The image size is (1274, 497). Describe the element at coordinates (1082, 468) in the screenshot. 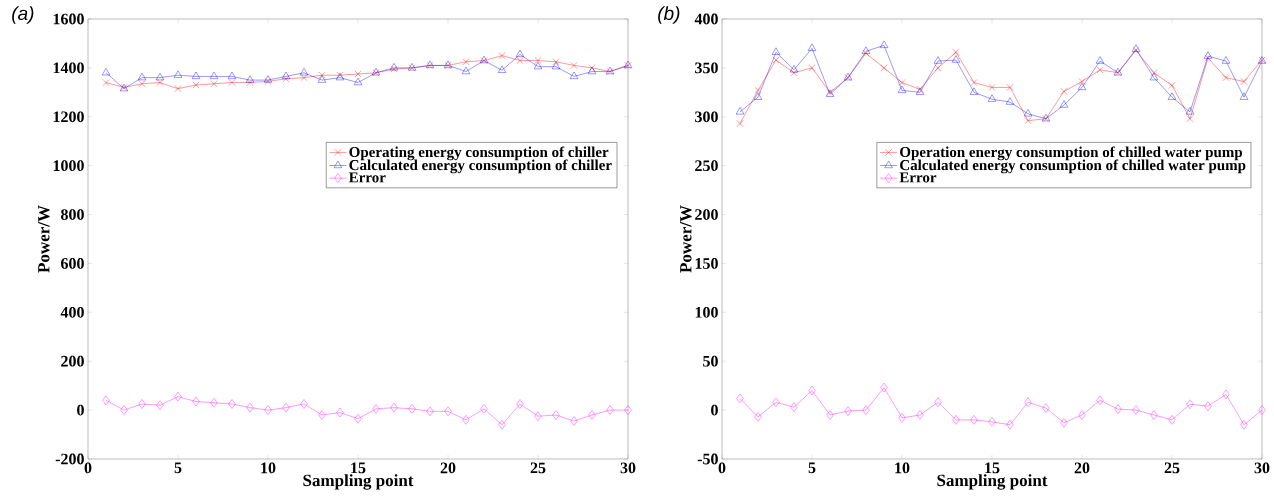

I see `x-tick-label: 20` at that location.